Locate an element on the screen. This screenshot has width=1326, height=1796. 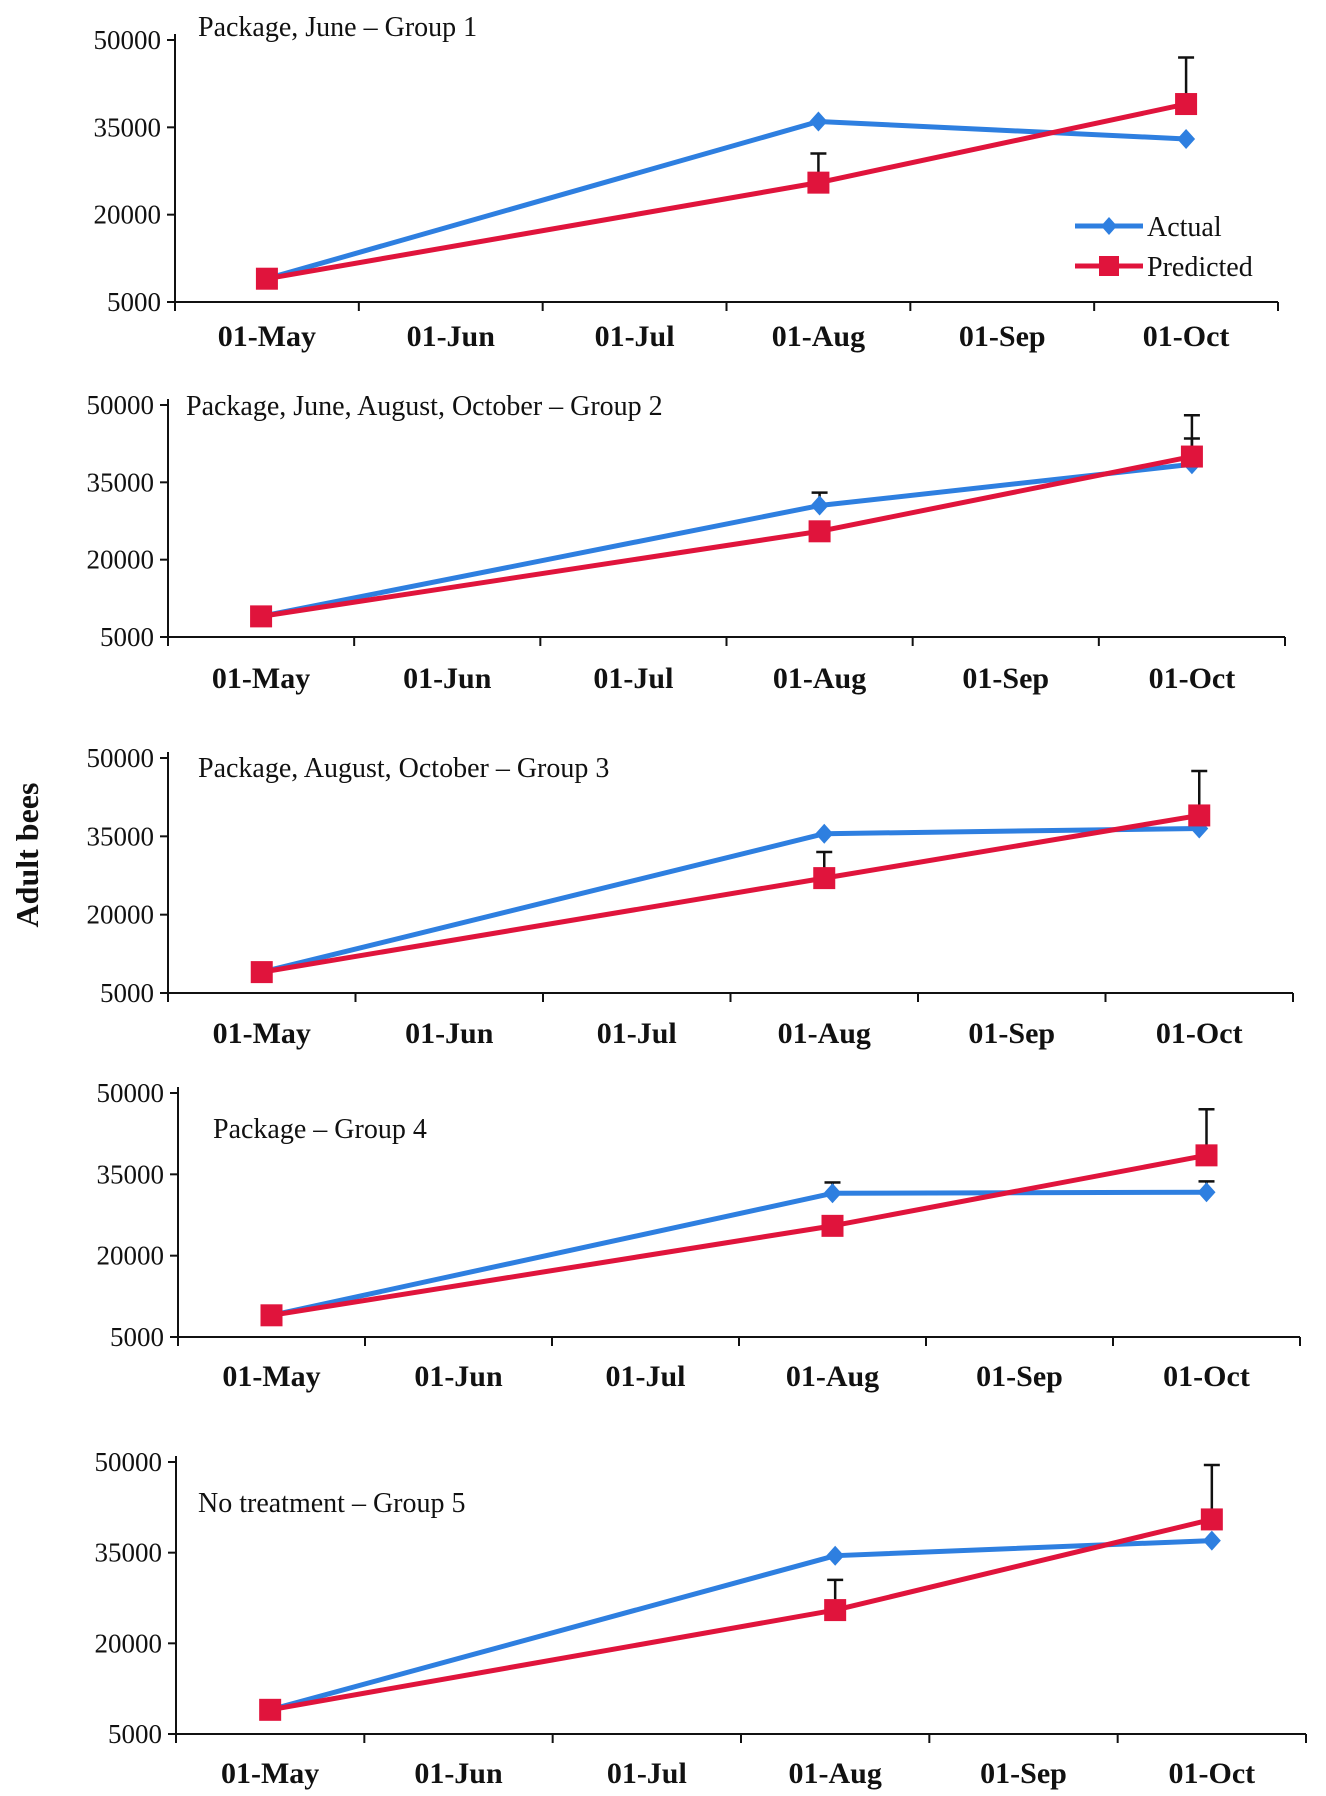
legend-label: Actual is located at coordinates (1184, 227).